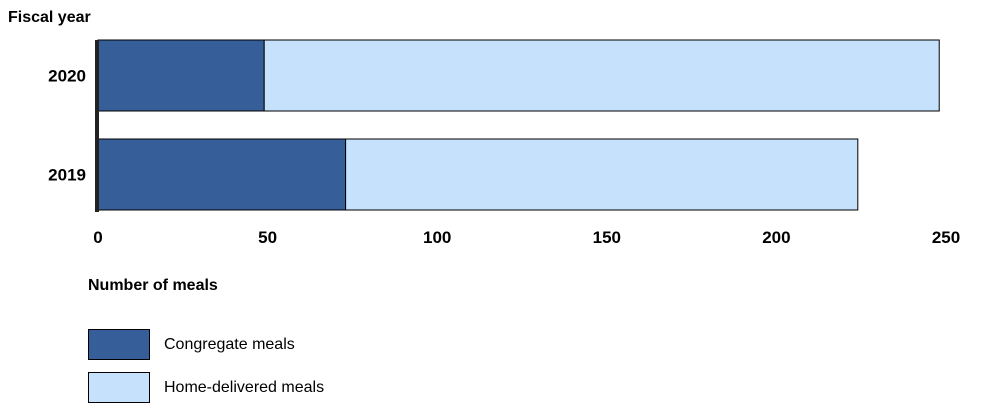 This screenshot has height=414, width=987. I want to click on y-tick-label-2019: 2019, so click(67, 175).